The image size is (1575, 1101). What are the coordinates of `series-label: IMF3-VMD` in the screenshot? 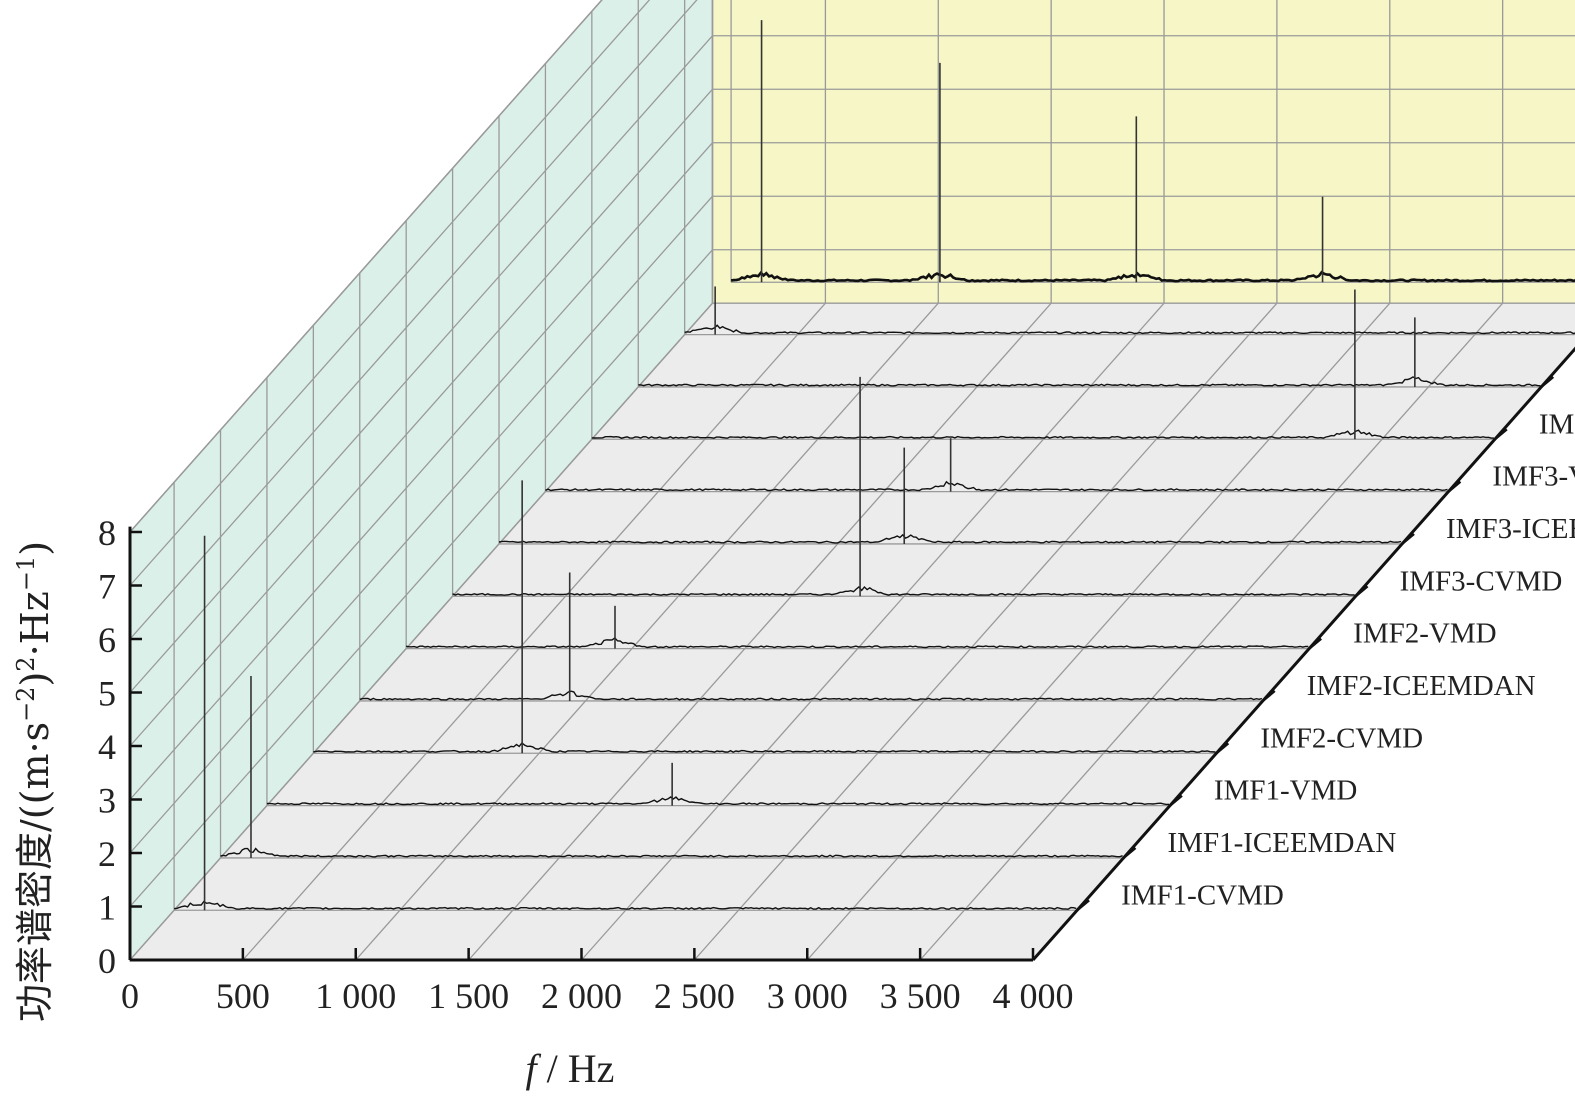 It's located at (1533, 477).